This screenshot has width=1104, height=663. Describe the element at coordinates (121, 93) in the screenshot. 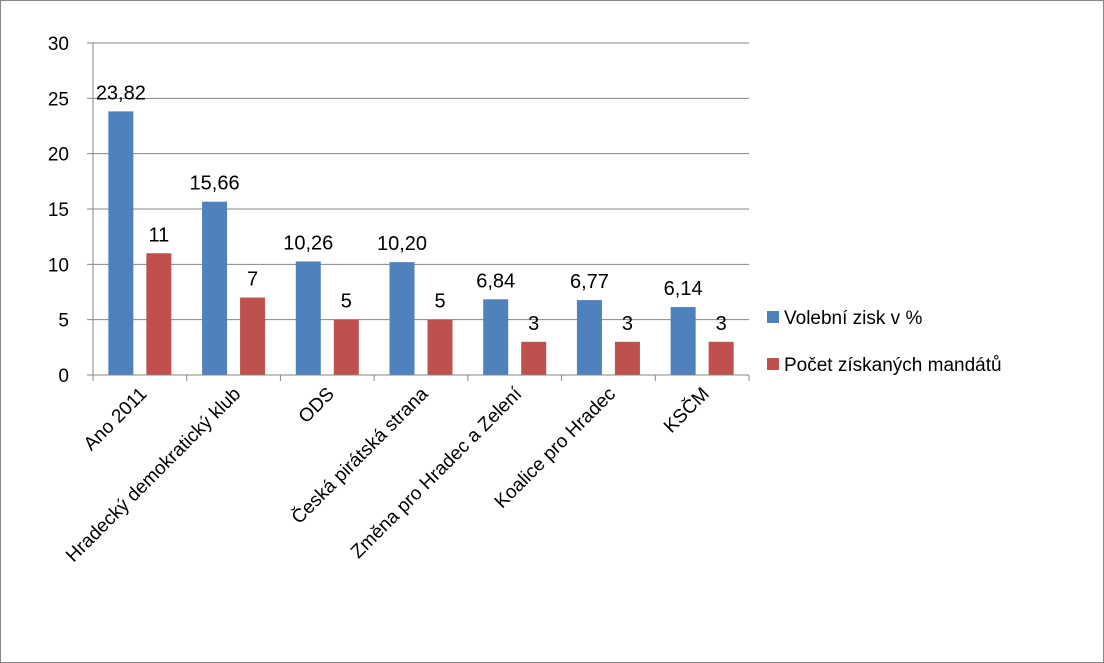

I see `data-label-volebni-zisk: 23,82` at that location.